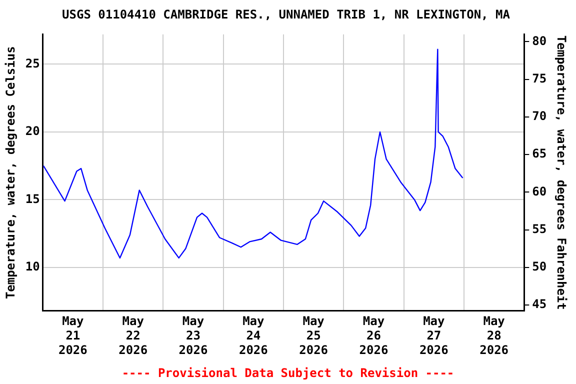 Image resolution: width=576 pixels, height=384 pixels. Describe the element at coordinates (32, 267) in the screenshot. I see `y-tick-label: 10` at that location.